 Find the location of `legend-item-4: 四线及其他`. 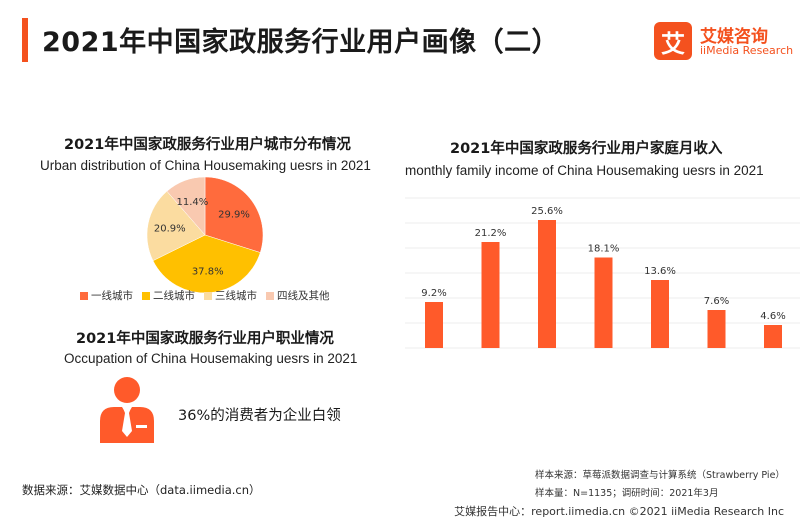

legend-item-4: 四线及其他 is located at coordinates (298, 295).